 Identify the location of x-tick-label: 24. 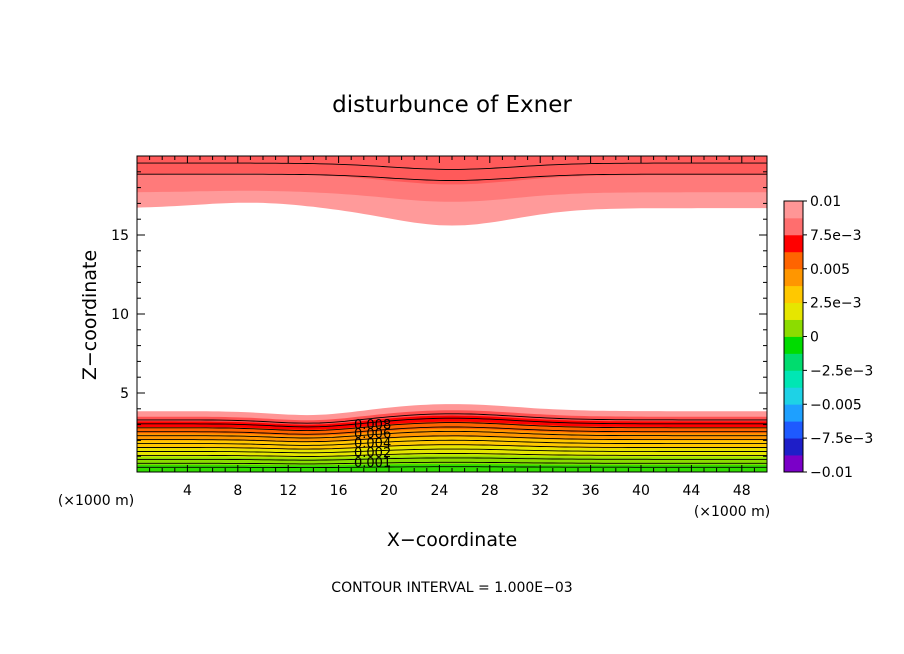
(439, 491).